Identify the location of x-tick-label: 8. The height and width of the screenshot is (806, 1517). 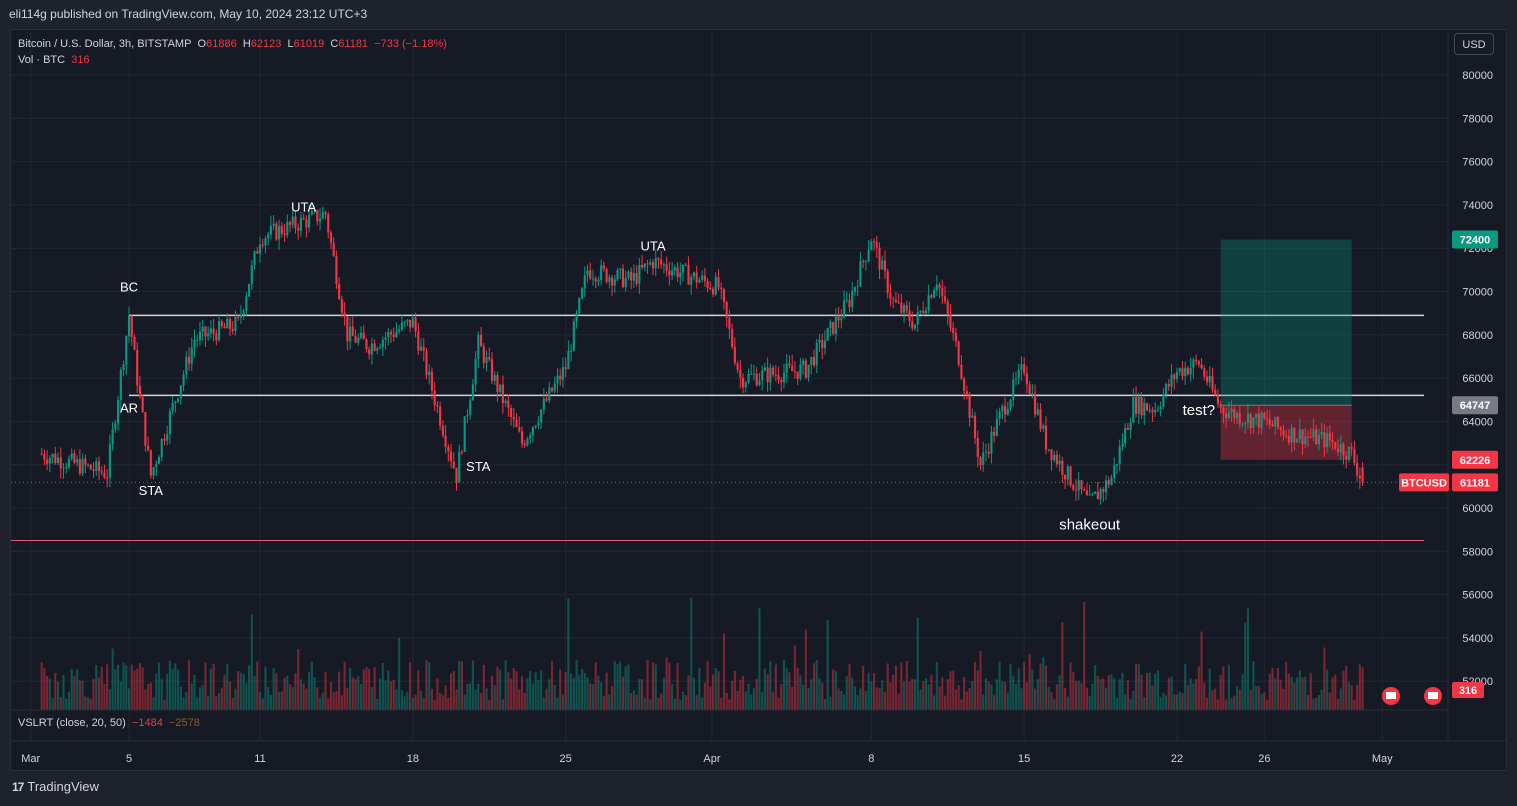
(871, 759).